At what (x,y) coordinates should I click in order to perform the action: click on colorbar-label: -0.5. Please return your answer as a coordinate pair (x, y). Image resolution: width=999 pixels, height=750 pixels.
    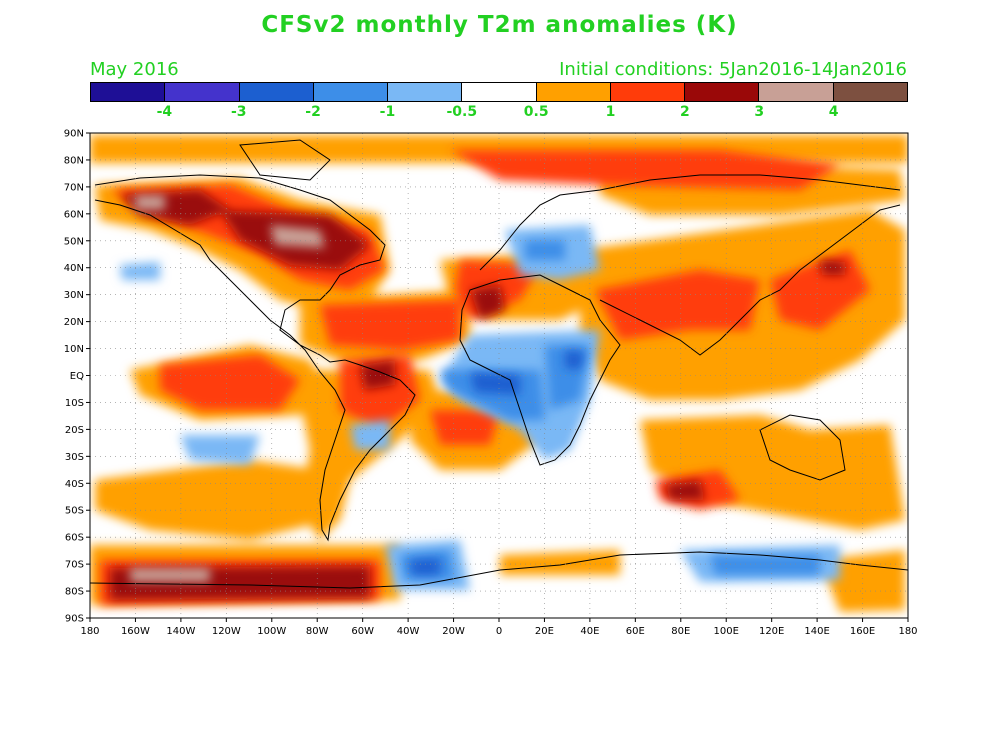
    Looking at the image, I should click on (462, 112).